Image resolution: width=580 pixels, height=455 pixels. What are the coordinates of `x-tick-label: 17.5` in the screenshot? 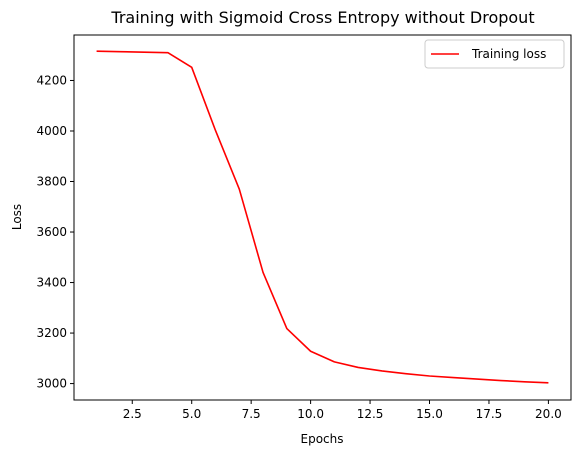 It's located at (489, 414).